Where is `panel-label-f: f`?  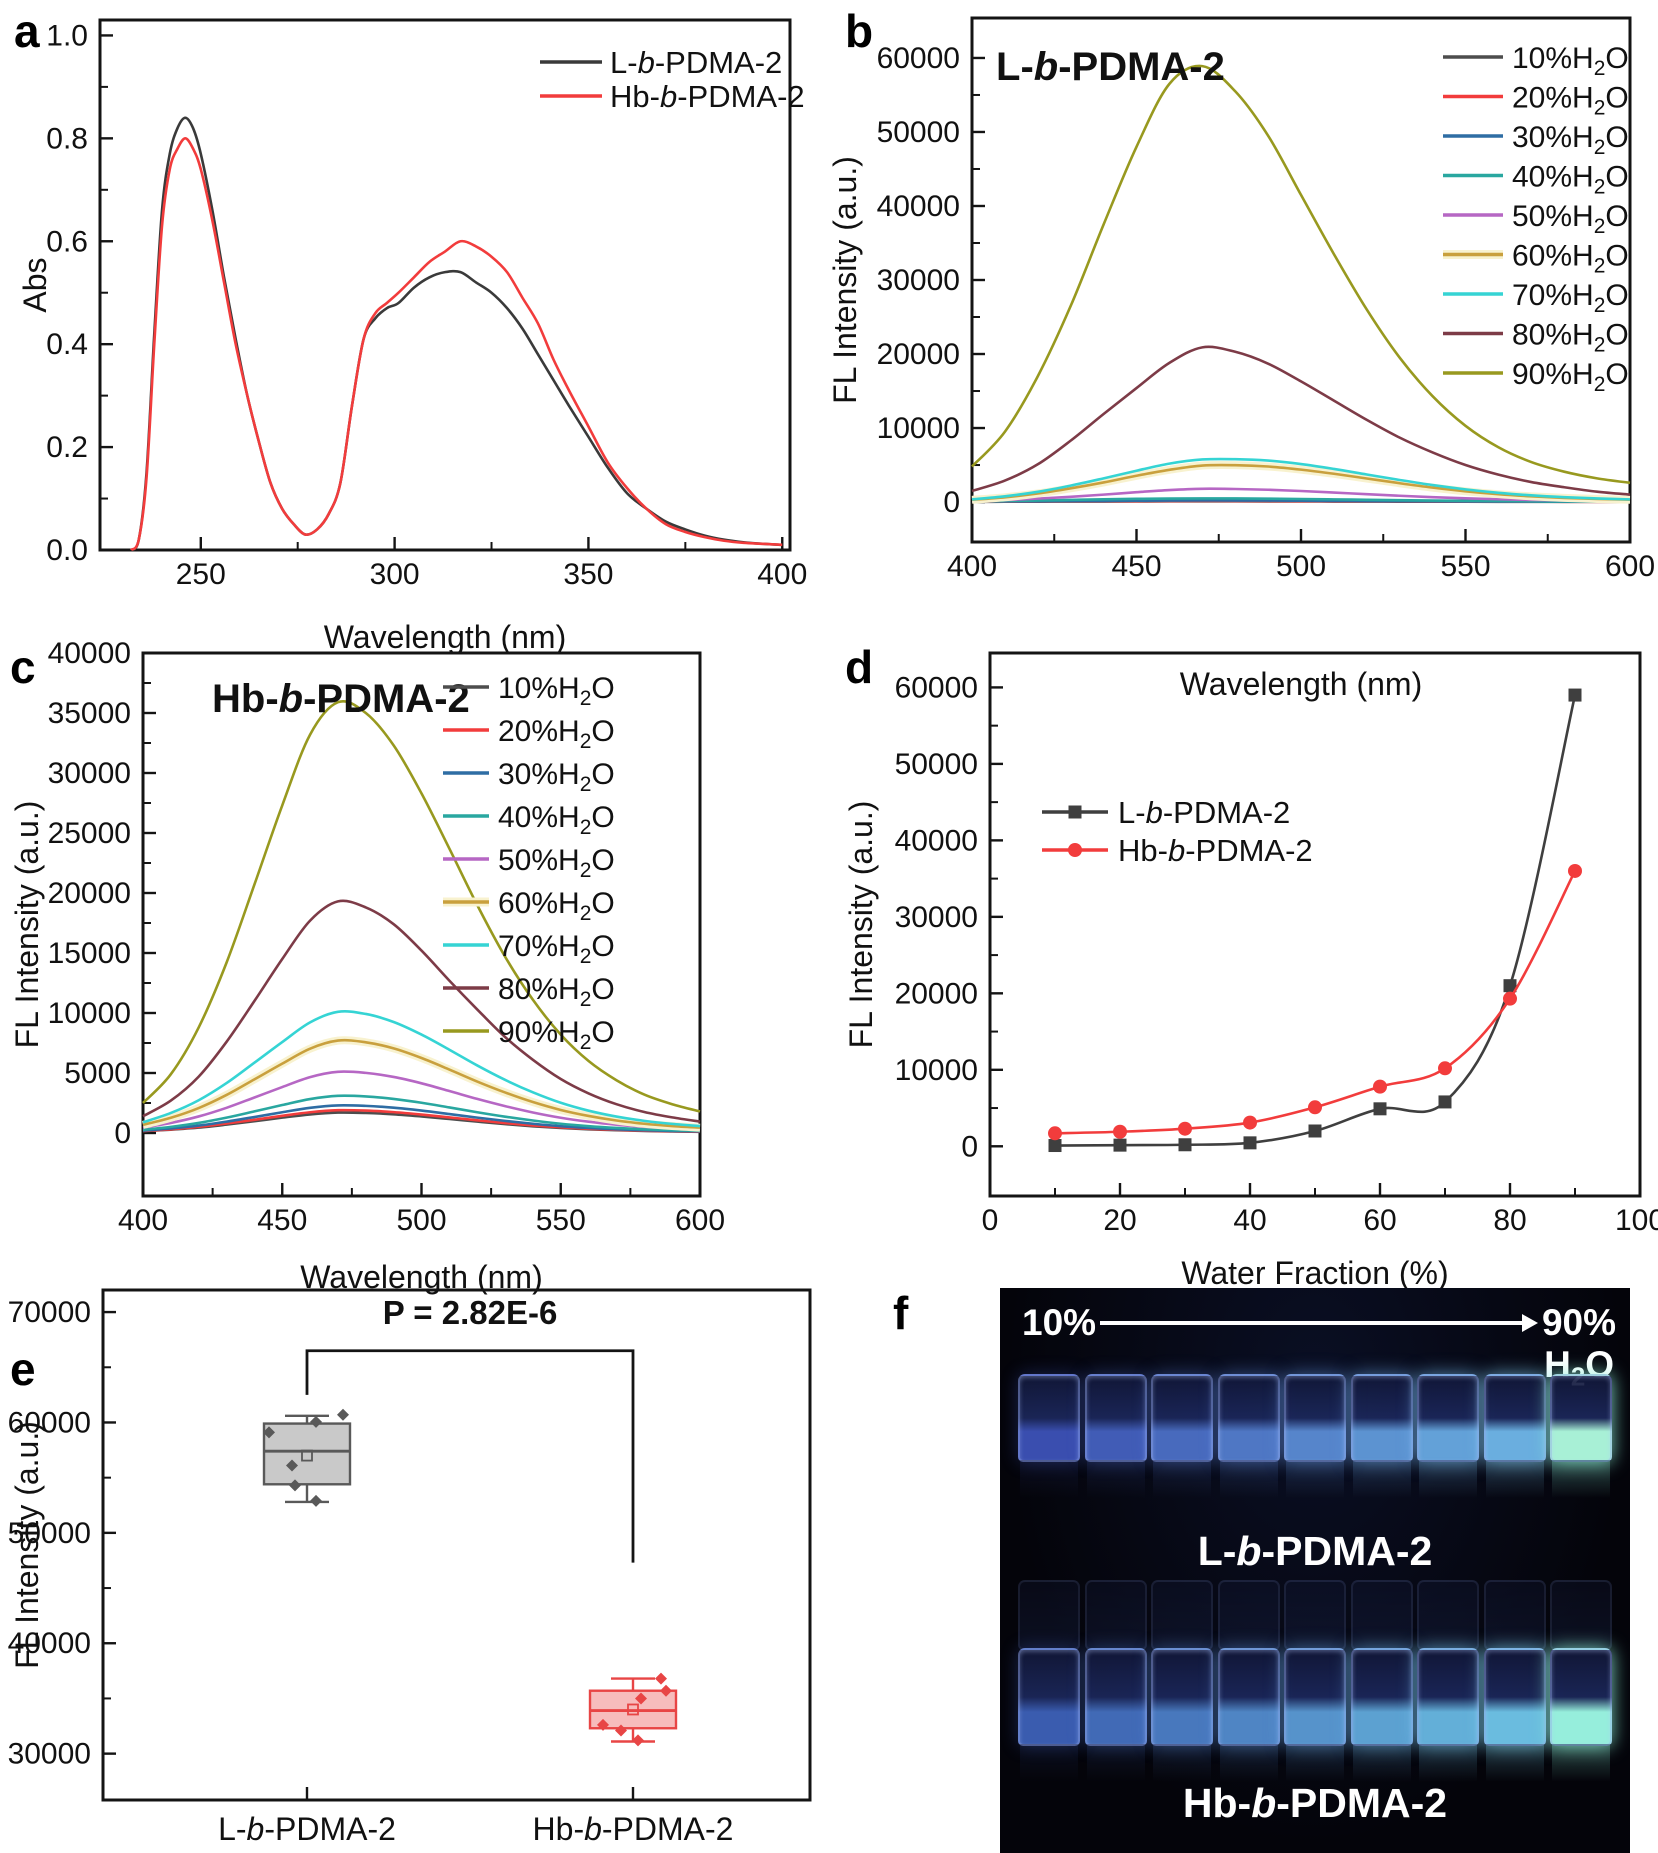 panel-label-f: f is located at coordinates (901, 1313).